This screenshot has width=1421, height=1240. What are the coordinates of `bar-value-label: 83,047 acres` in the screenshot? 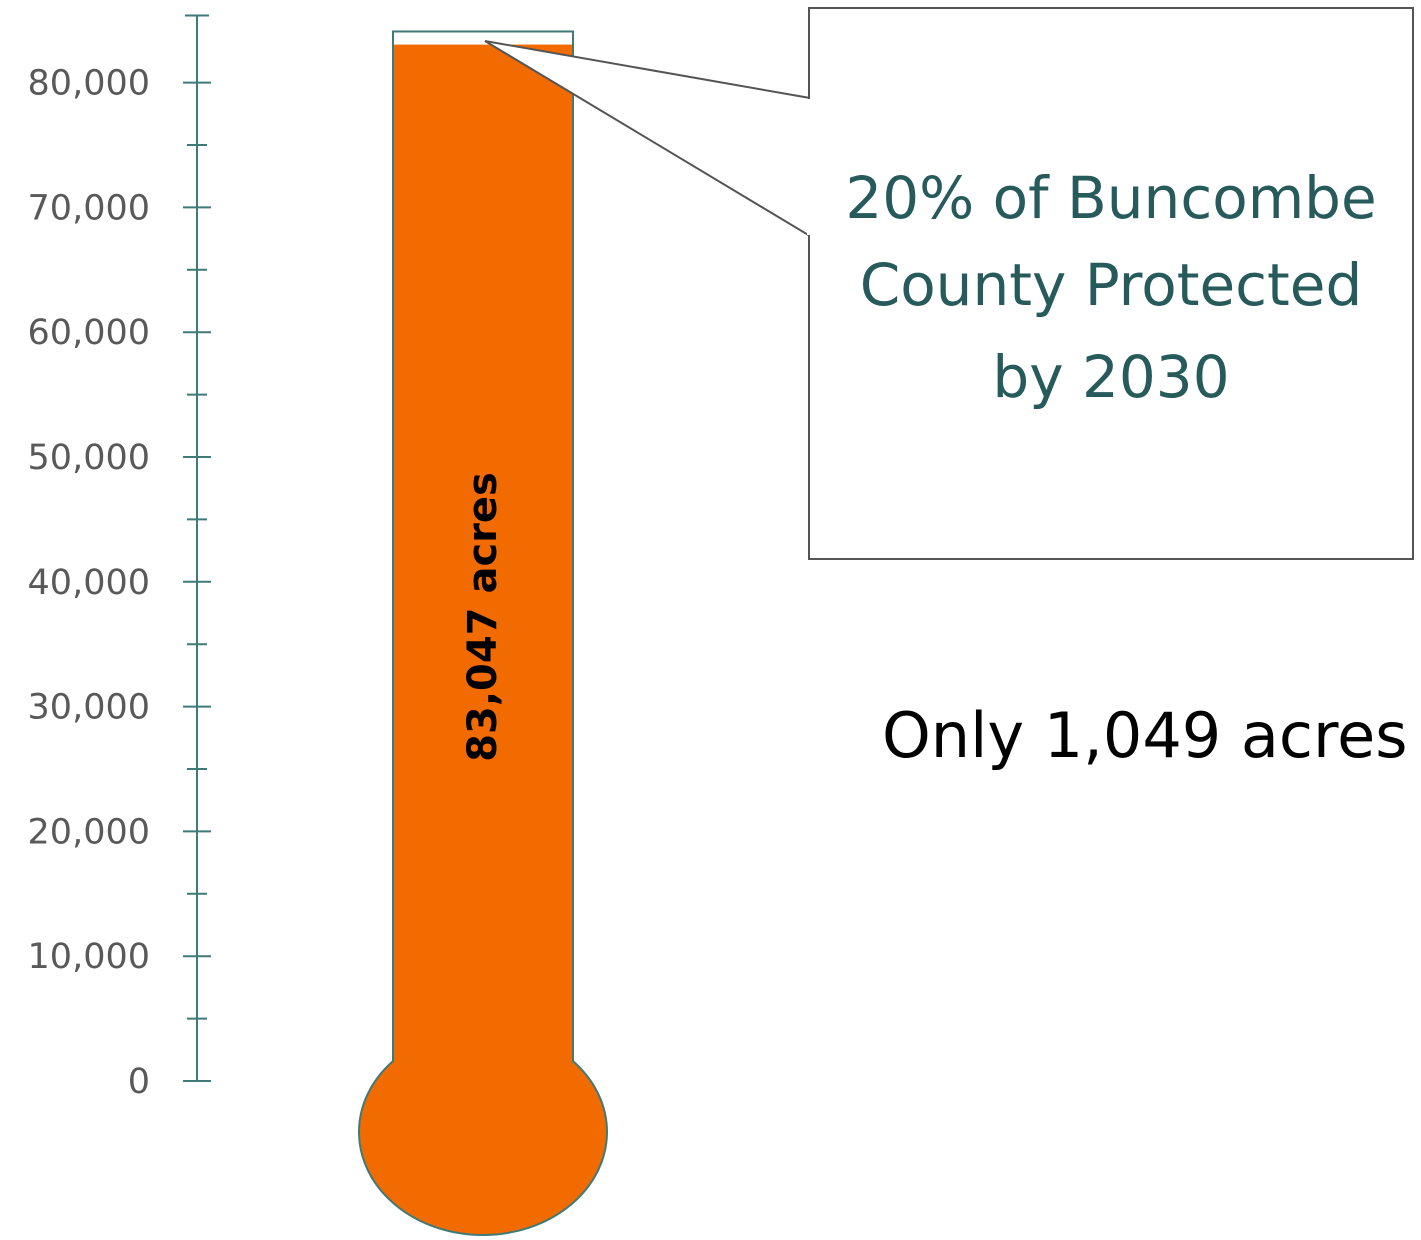 It's located at (483, 617).